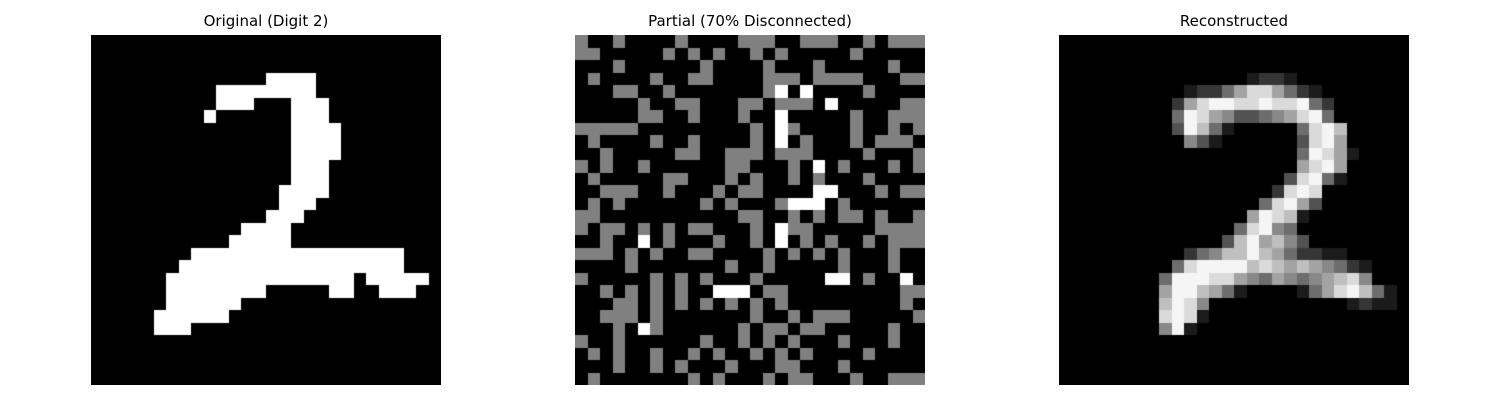 The width and height of the screenshot is (1500, 400). What do you see at coordinates (750, 21) in the screenshot?
I see `partial-panel-title: Partial (70% Disconnected)` at bounding box center [750, 21].